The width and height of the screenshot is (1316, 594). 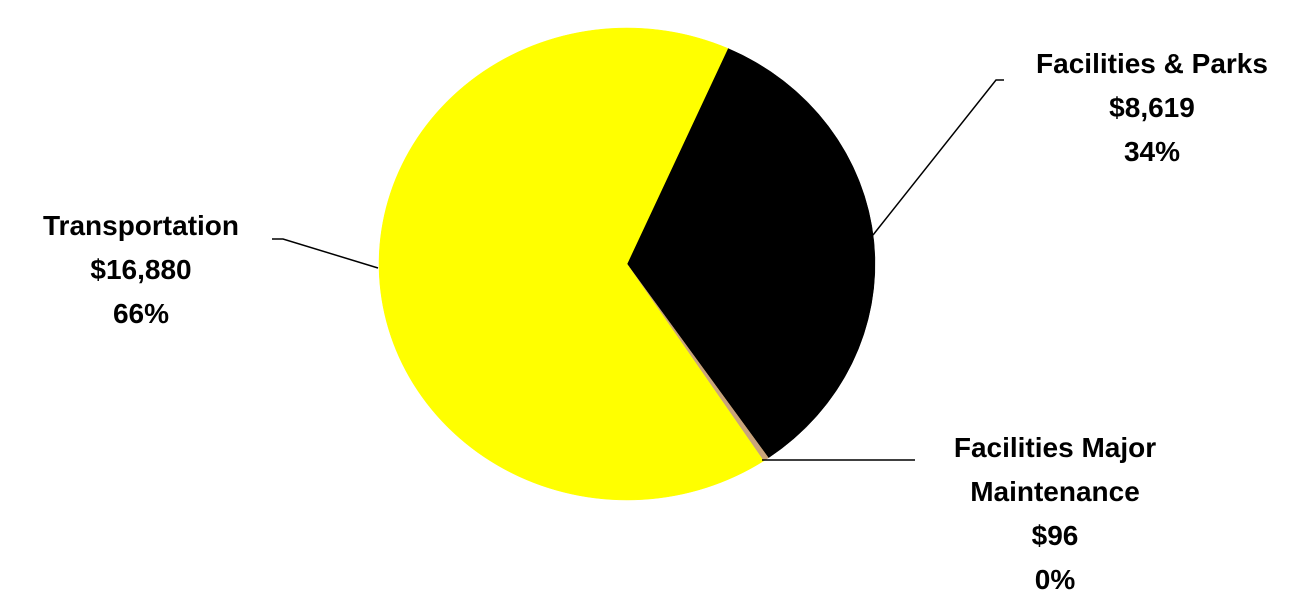 What do you see at coordinates (751, 253) in the screenshot?
I see `pie-slice` at bounding box center [751, 253].